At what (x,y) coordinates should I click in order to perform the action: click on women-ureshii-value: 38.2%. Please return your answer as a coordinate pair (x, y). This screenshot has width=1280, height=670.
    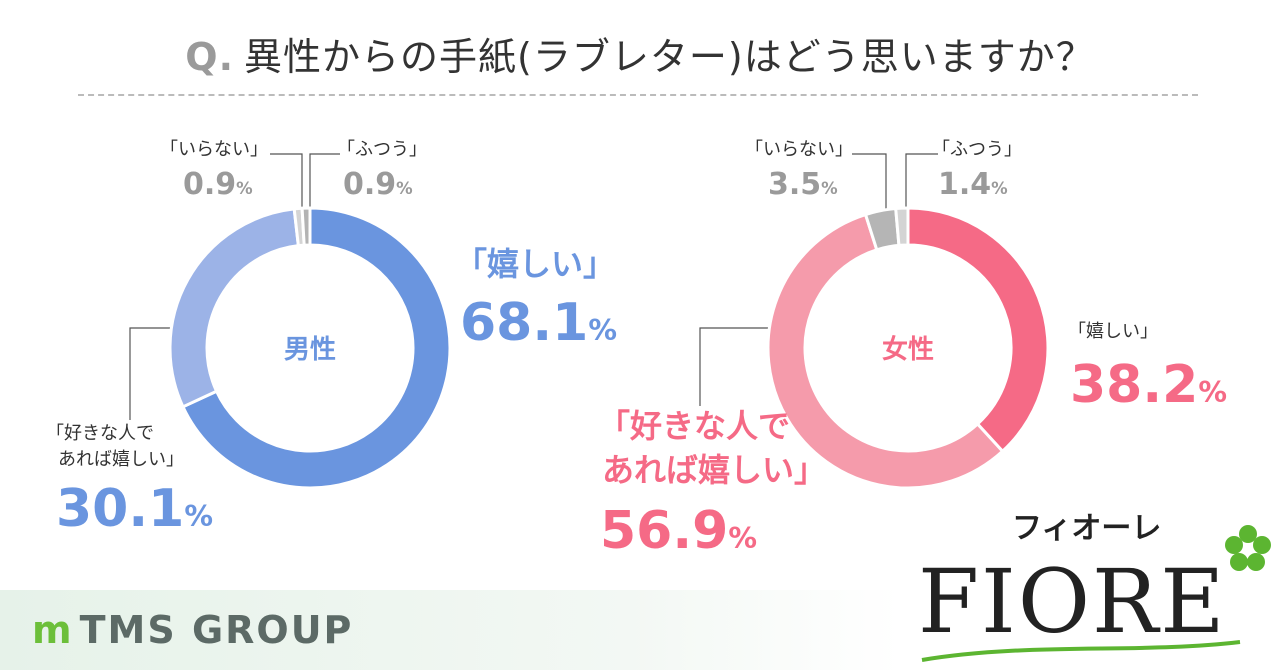
    Looking at the image, I should click on (1148, 385).